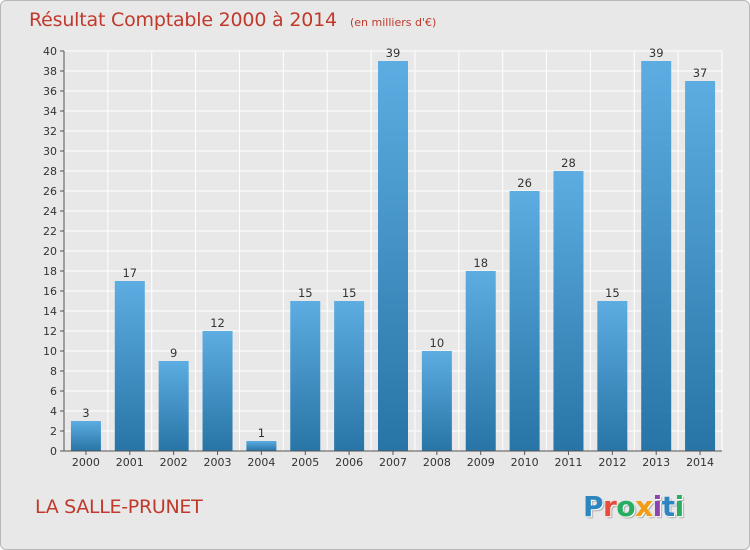 The width and height of the screenshot is (750, 550). I want to click on data-label-2003: 12, so click(217, 323).